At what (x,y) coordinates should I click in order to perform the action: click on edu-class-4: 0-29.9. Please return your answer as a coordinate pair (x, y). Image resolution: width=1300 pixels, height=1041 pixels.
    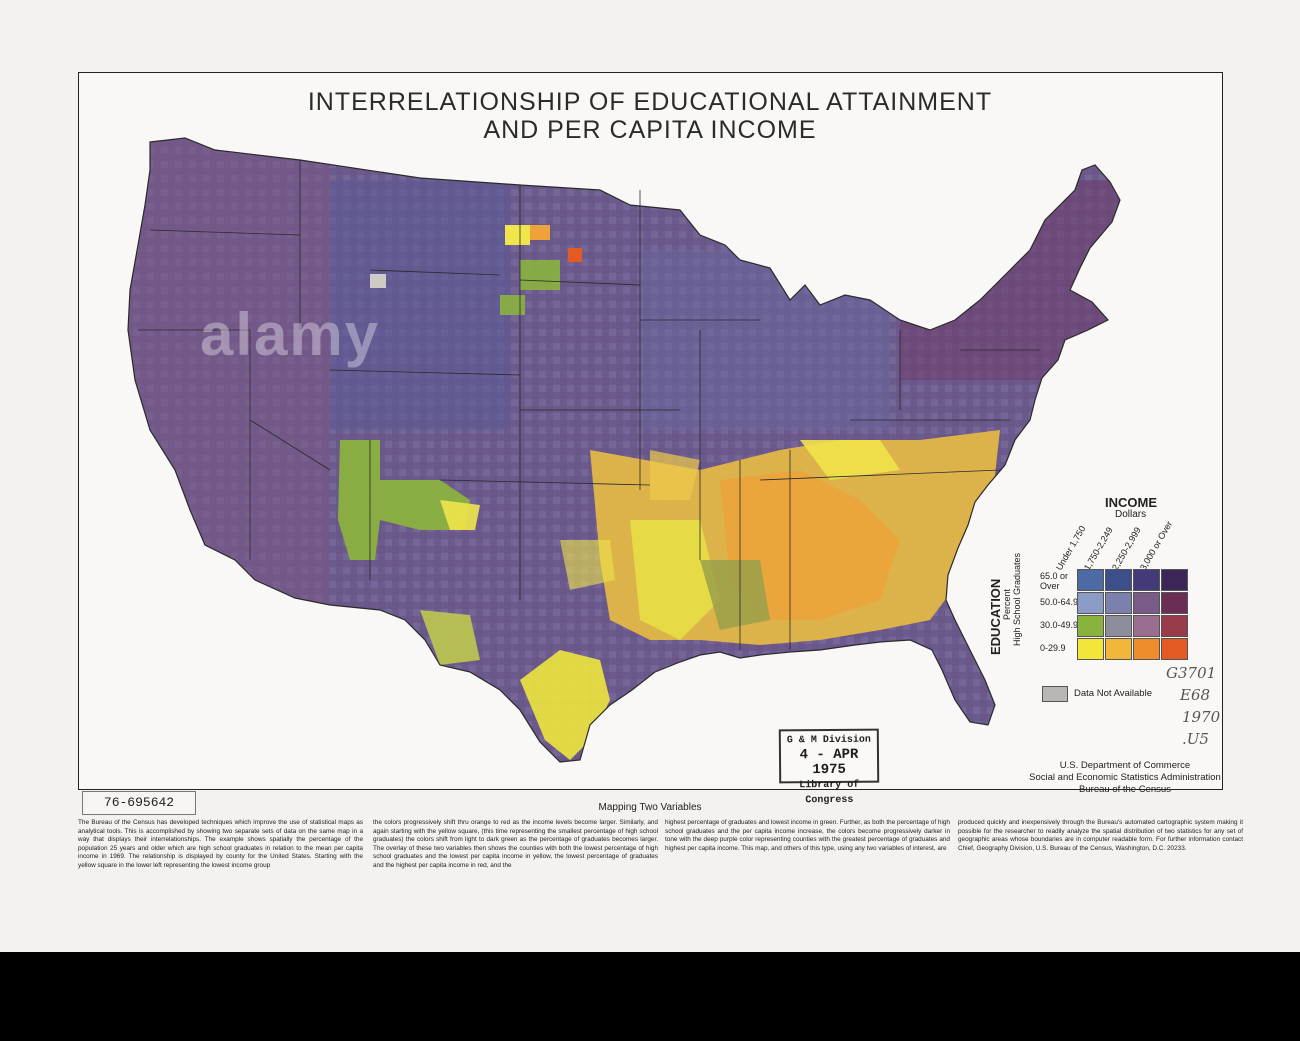
    Looking at the image, I should click on (1053, 648).